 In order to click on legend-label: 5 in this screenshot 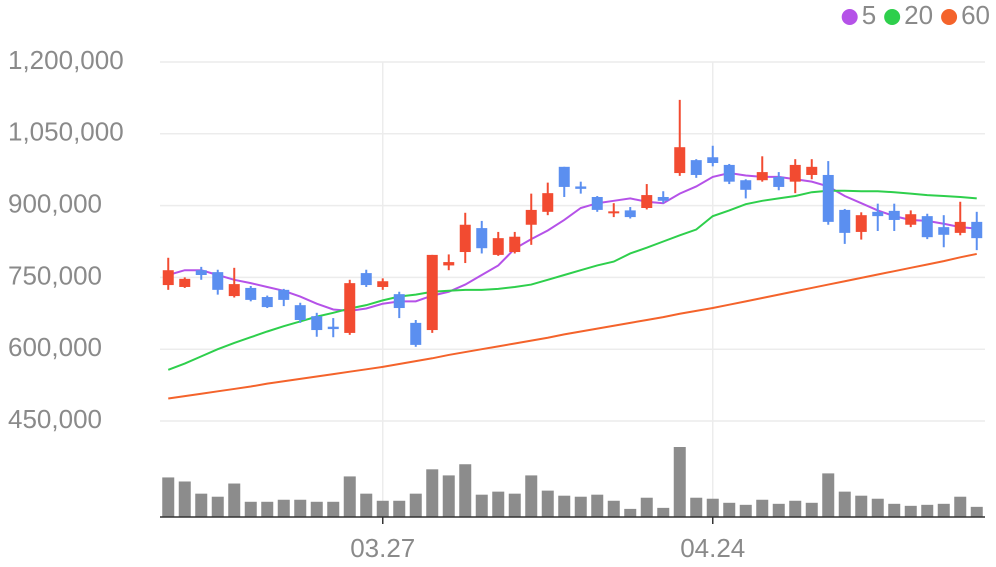, I will do `click(869, 15)`.